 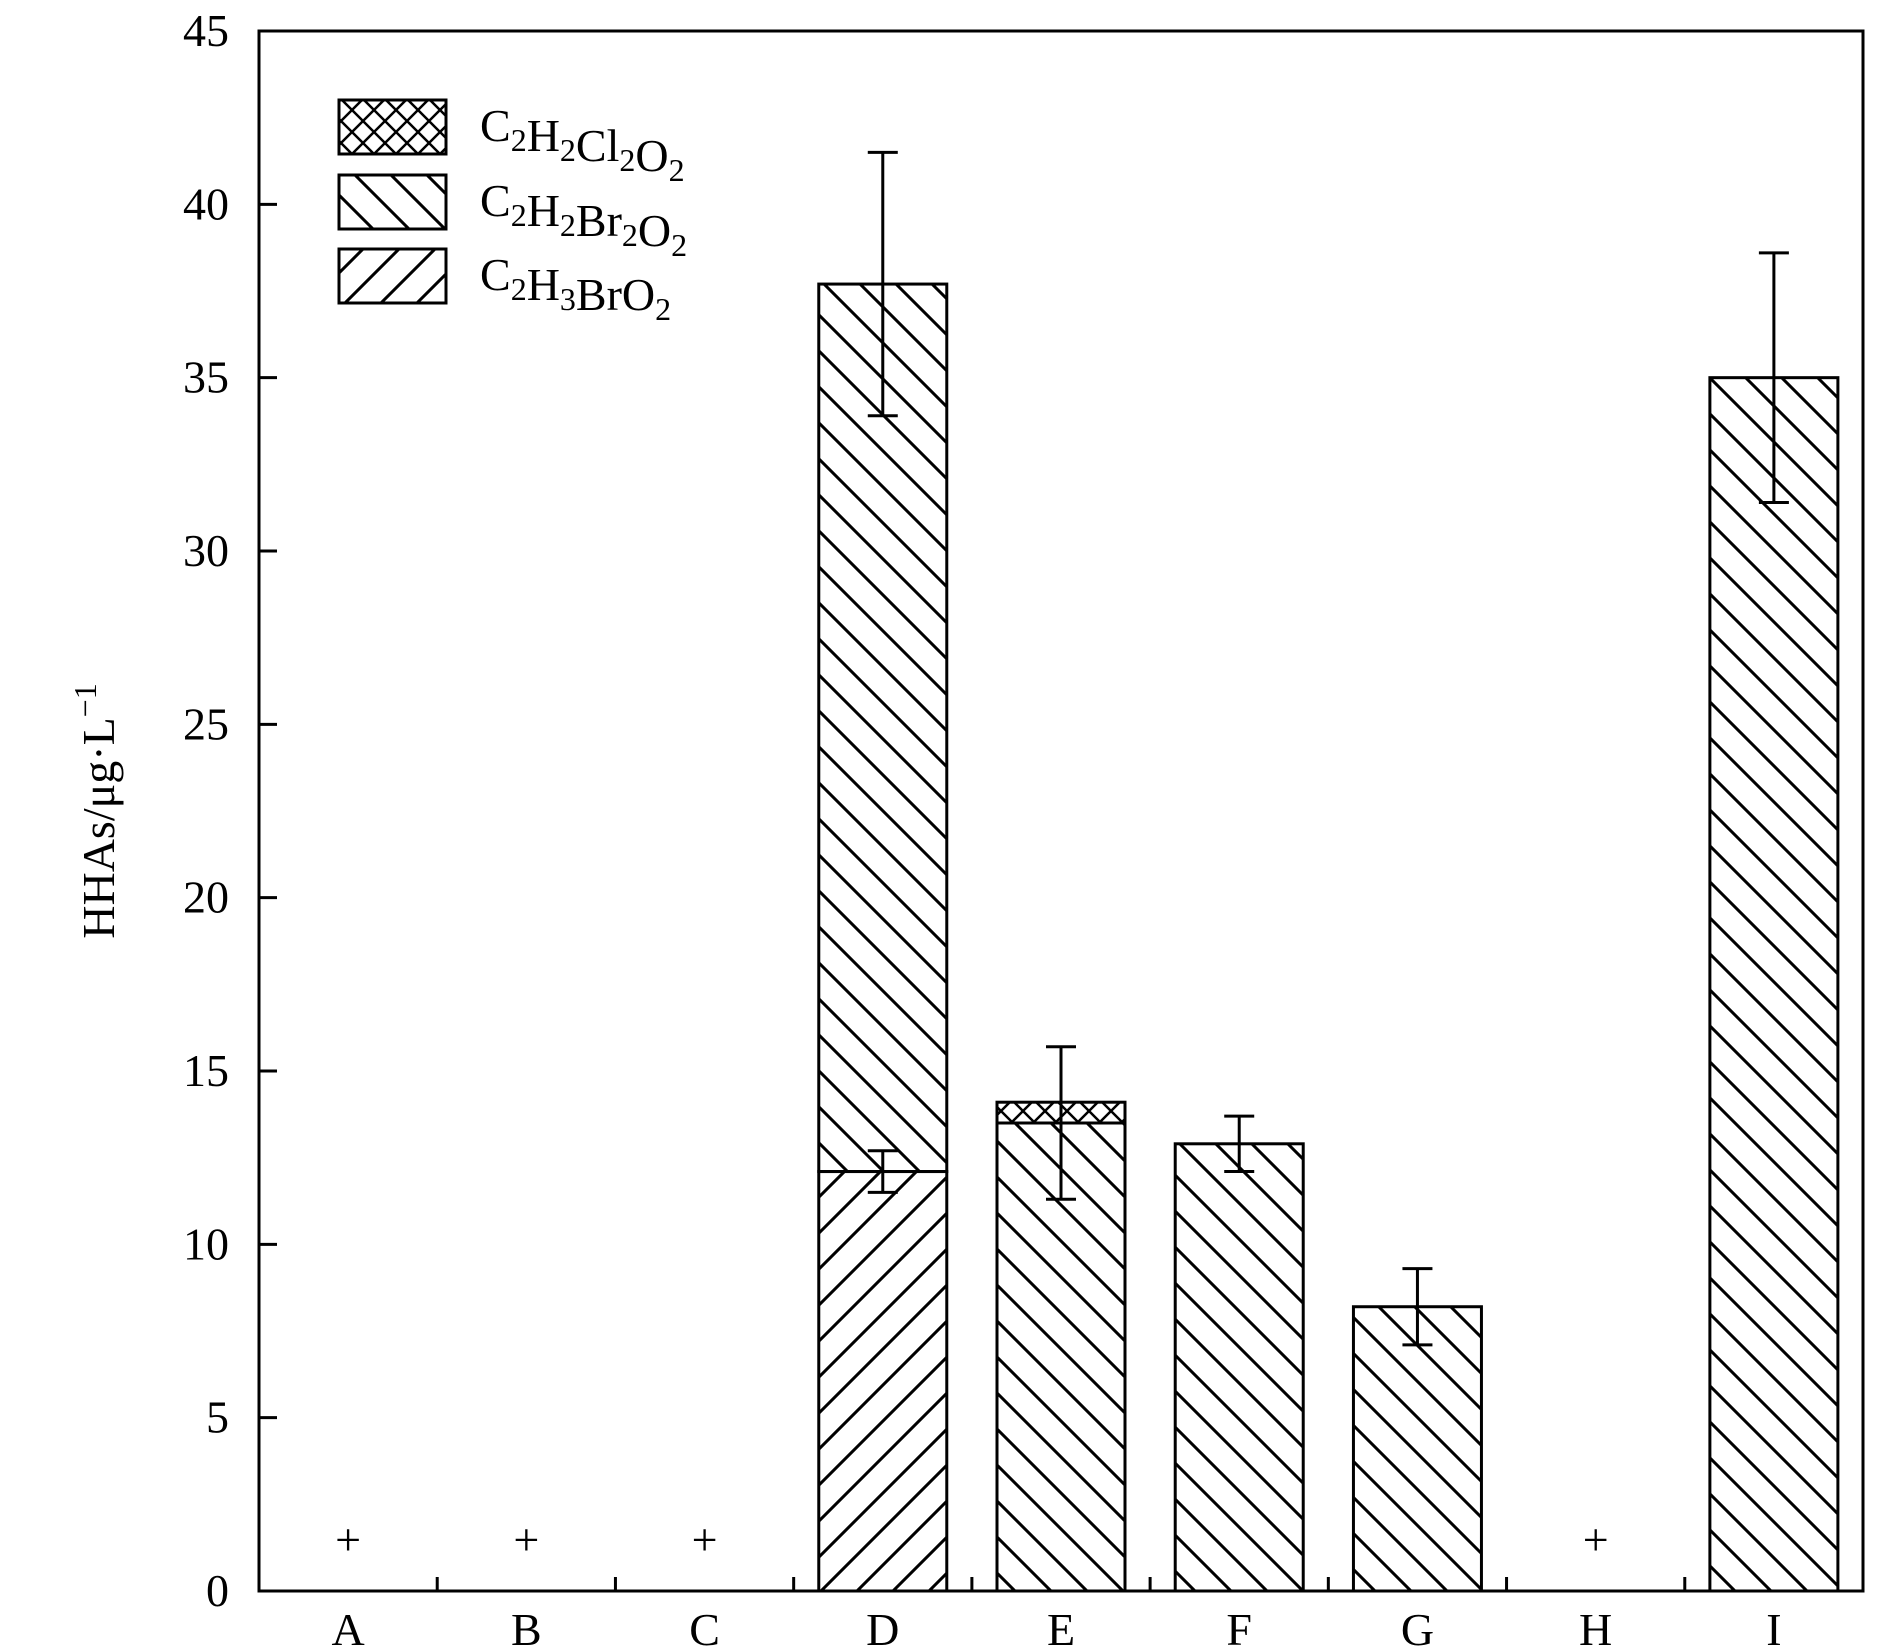 I want to click on y-axis-label-superscript: −1, so click(x=85, y=700).